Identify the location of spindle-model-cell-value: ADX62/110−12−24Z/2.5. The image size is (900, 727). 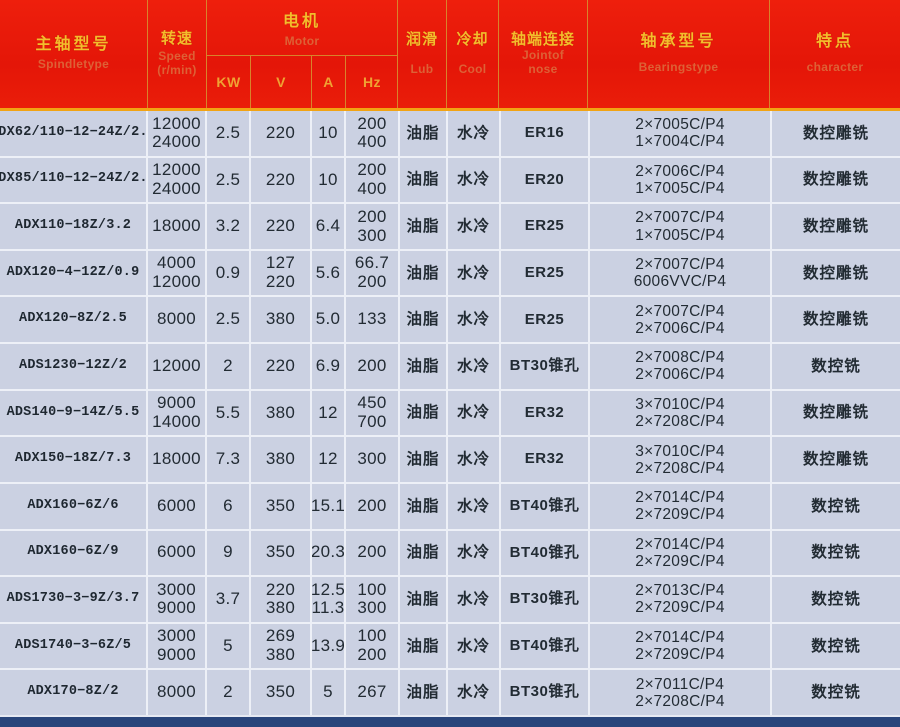
(73, 132).